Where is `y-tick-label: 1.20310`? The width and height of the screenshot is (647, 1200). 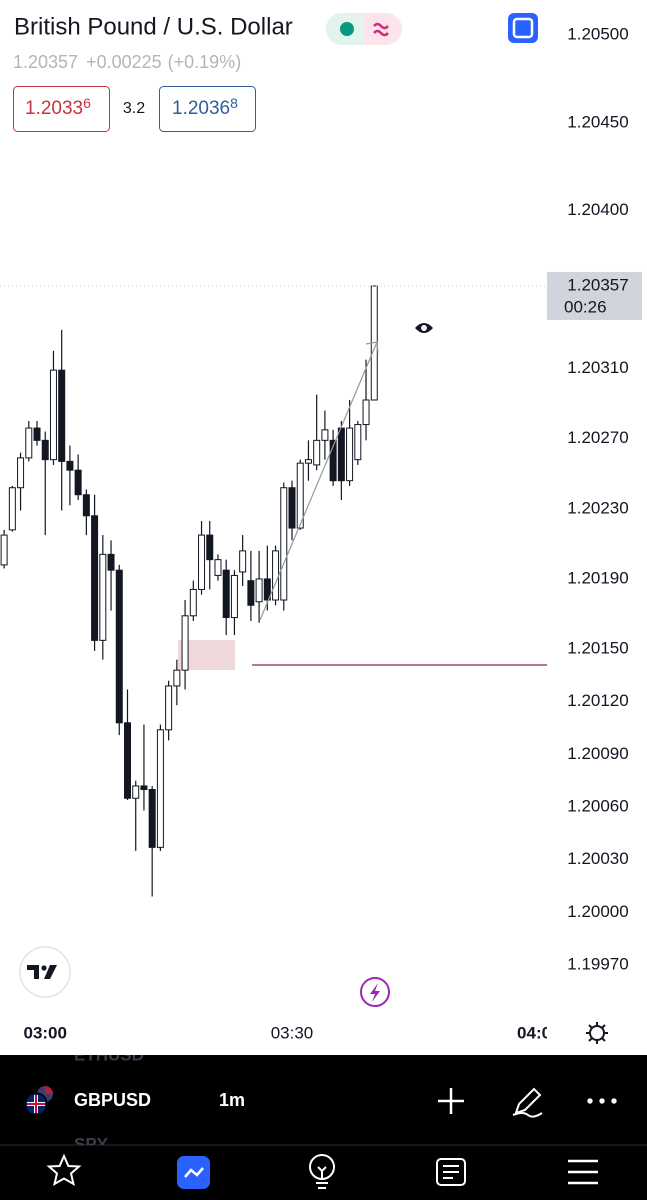 y-tick-label: 1.20310 is located at coordinates (597, 367).